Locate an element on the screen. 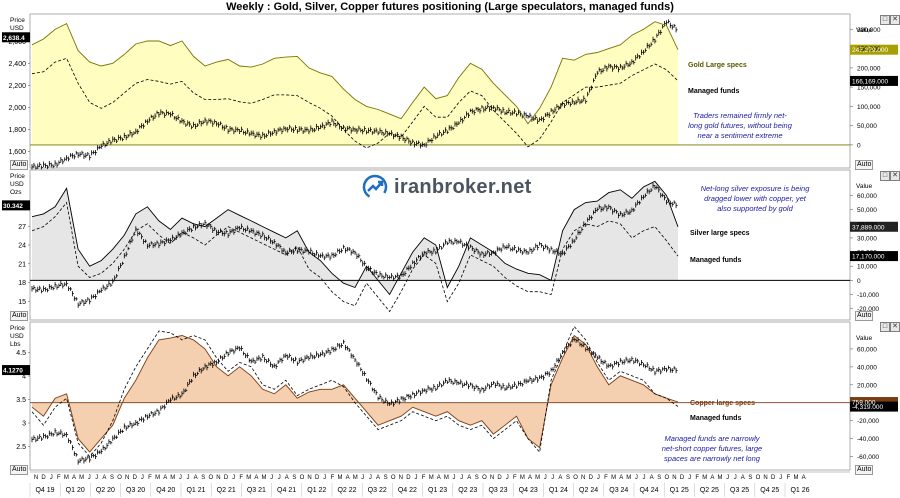 This screenshot has height=498, width=900. current-price-label: 2,638.4 is located at coordinates (14, 38).